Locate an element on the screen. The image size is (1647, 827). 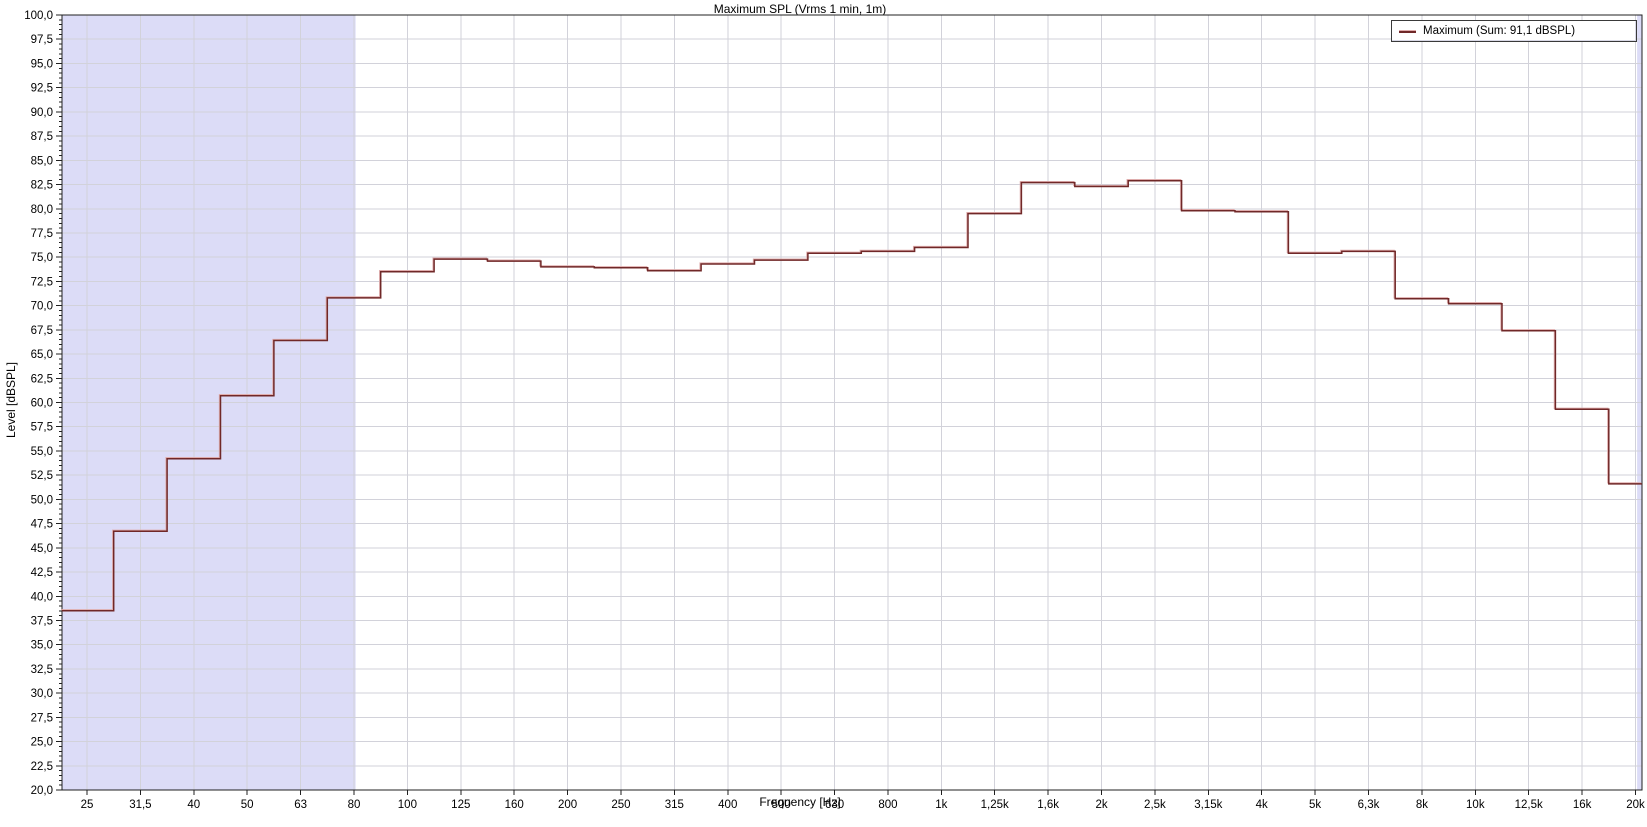
y-tick-label: 47,5 is located at coordinates (42, 525).